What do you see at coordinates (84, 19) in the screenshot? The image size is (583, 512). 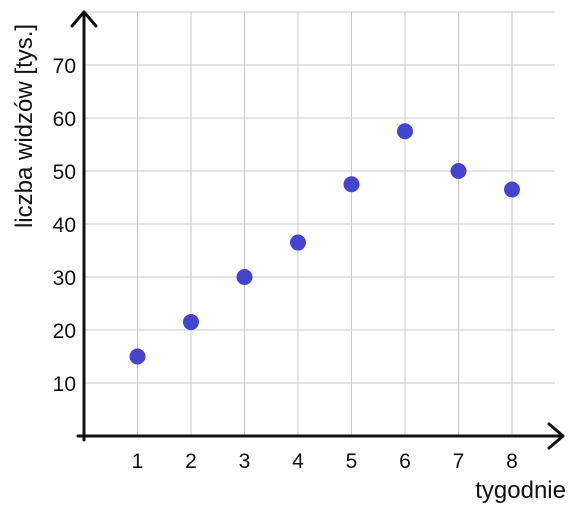 I see `y-axis-arrowhead` at bounding box center [84, 19].